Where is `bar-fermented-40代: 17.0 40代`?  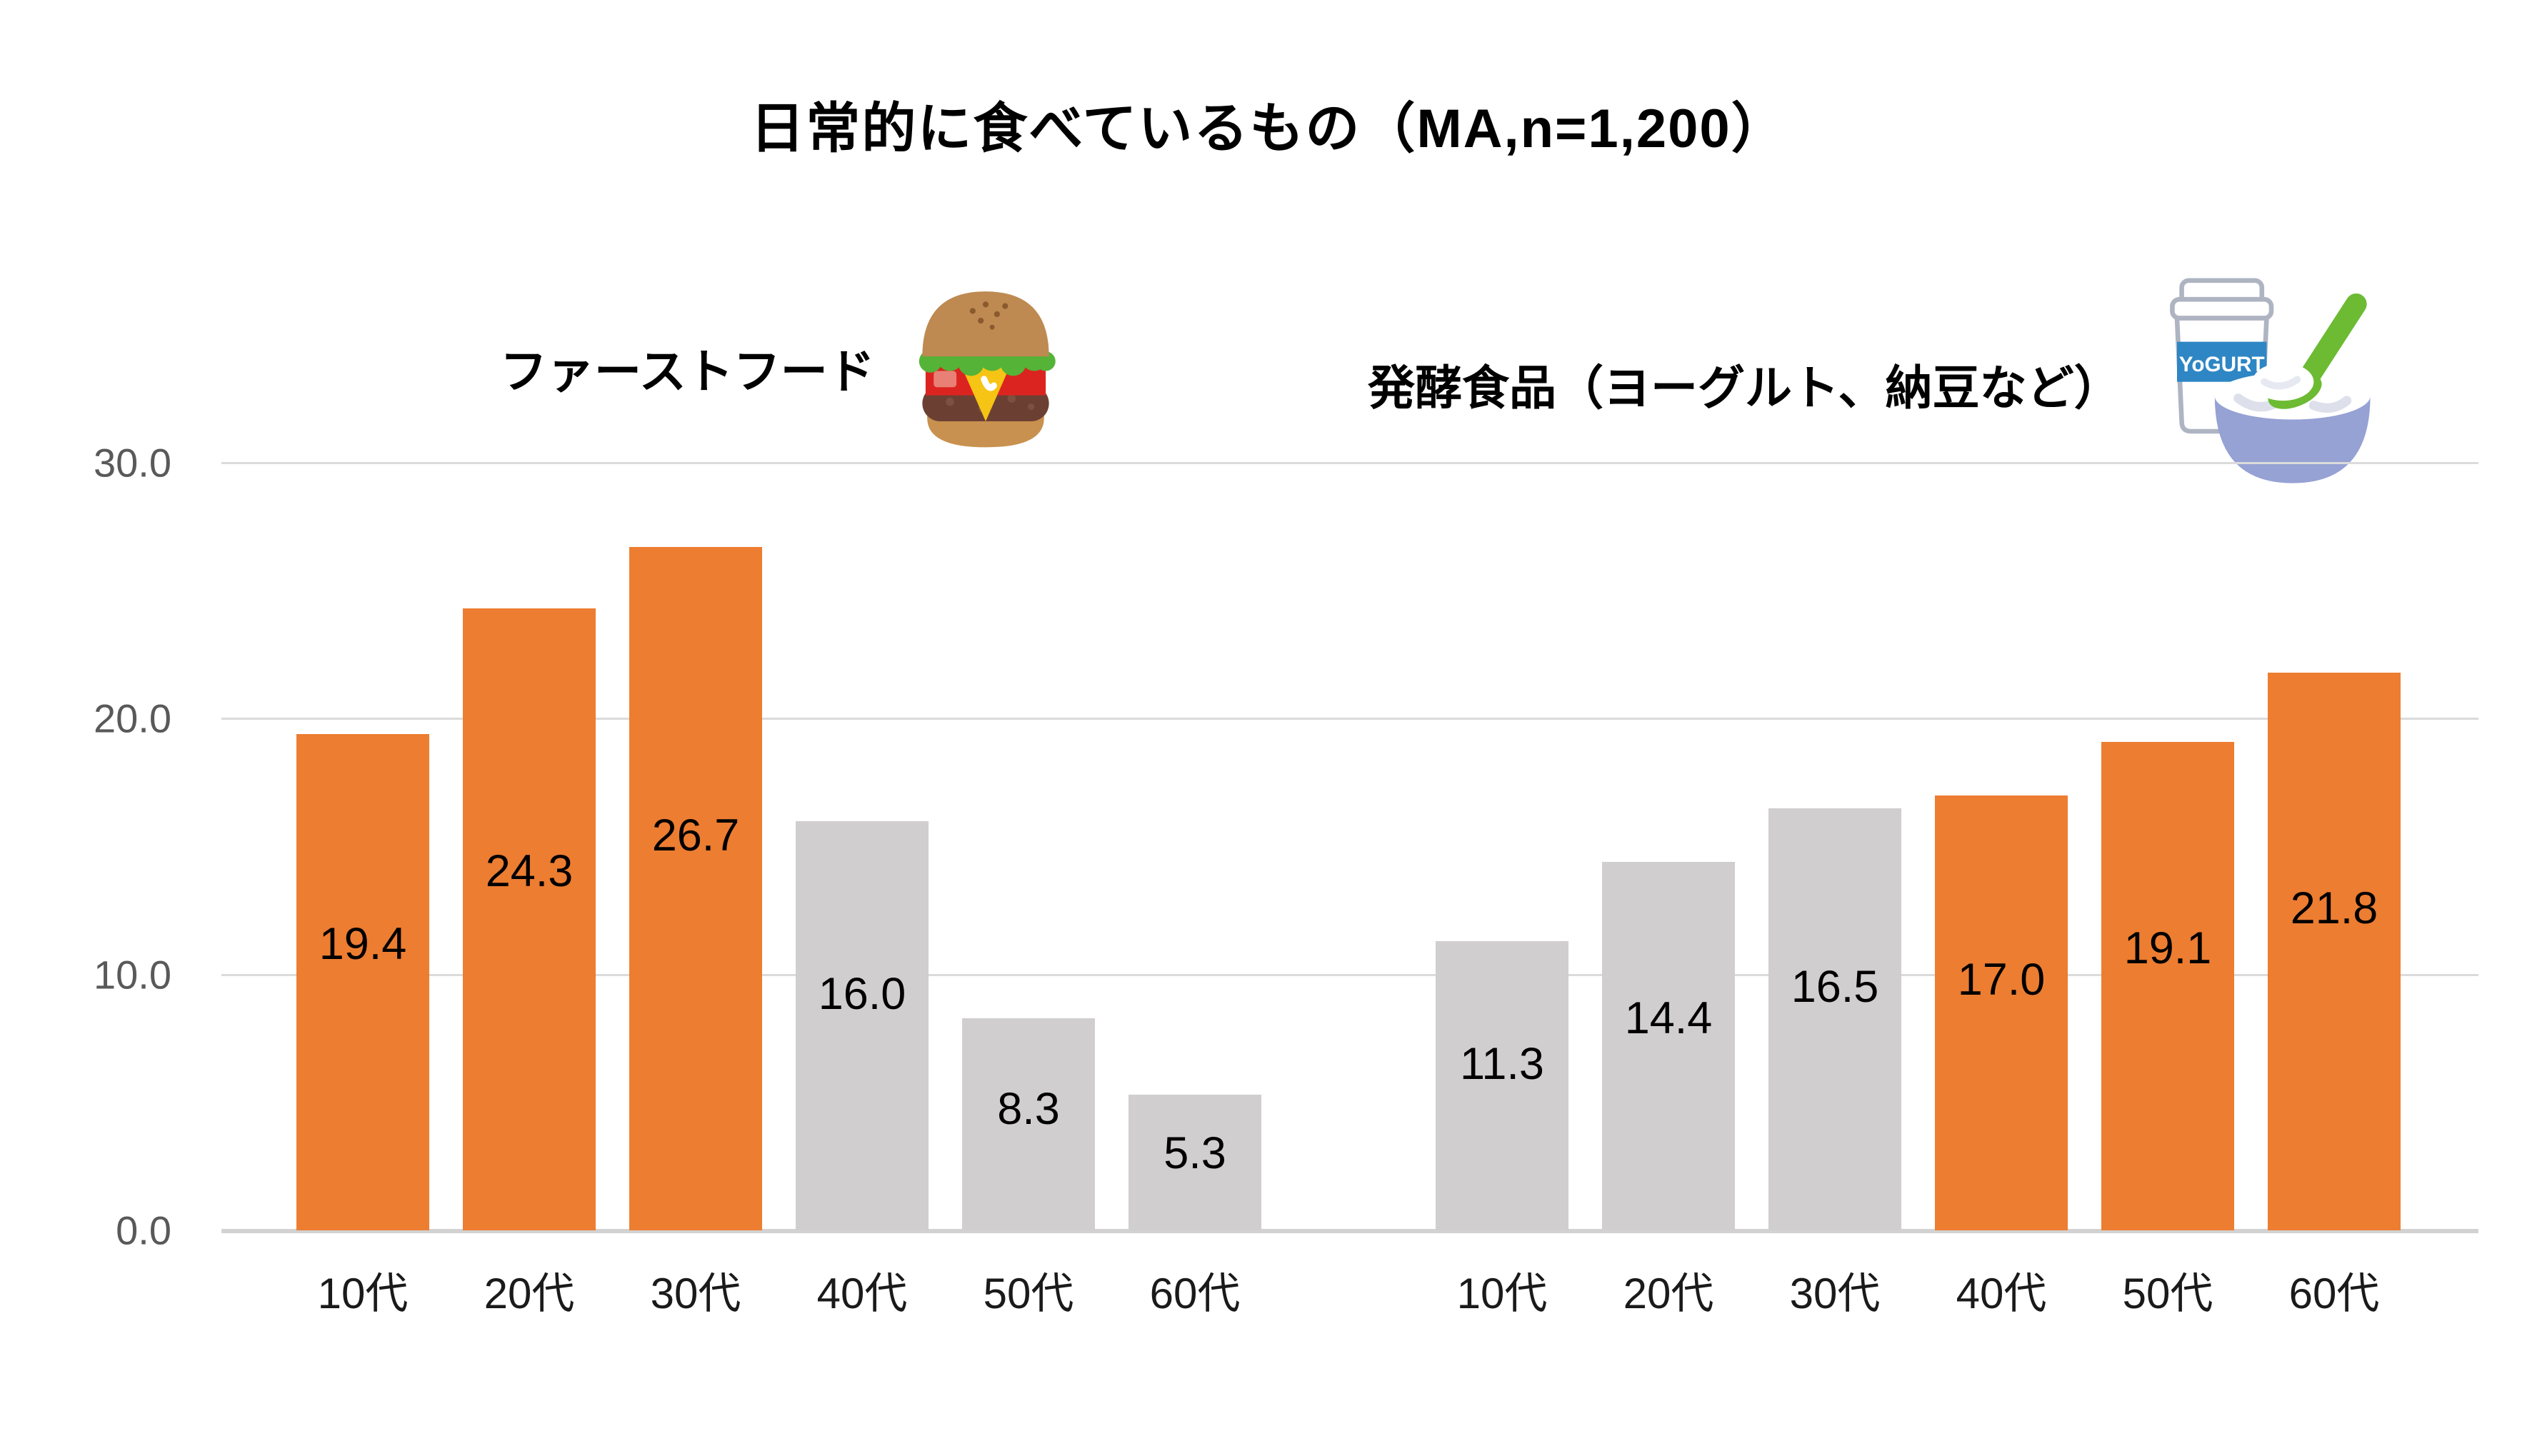
bar-fermented-40代: 17.0 40代 is located at coordinates (2002, 1056).